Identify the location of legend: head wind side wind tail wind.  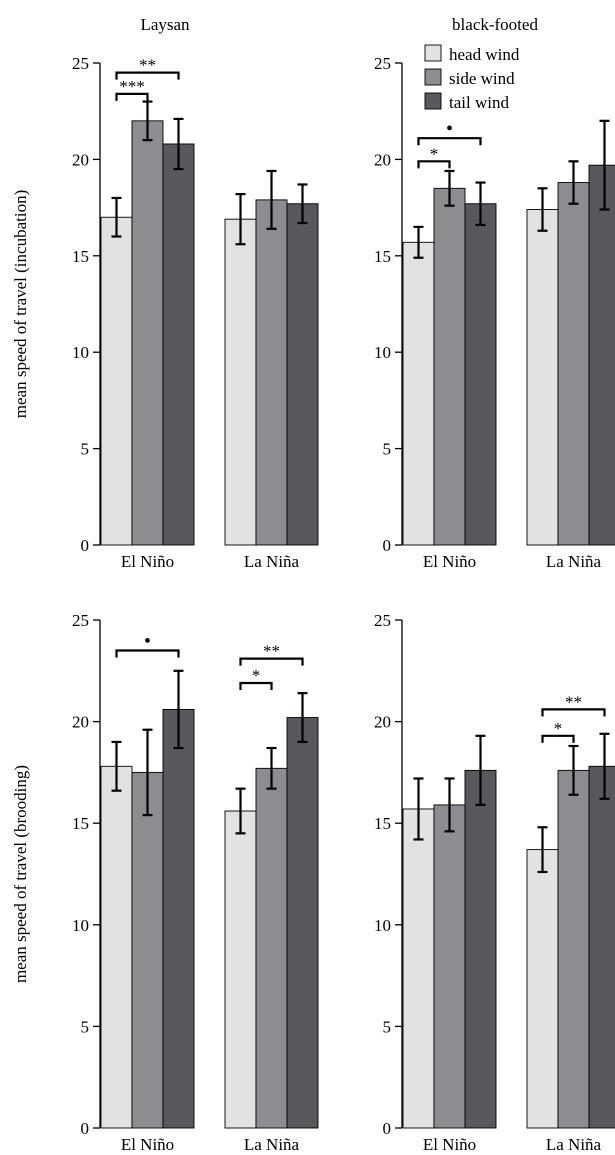
(472, 78).